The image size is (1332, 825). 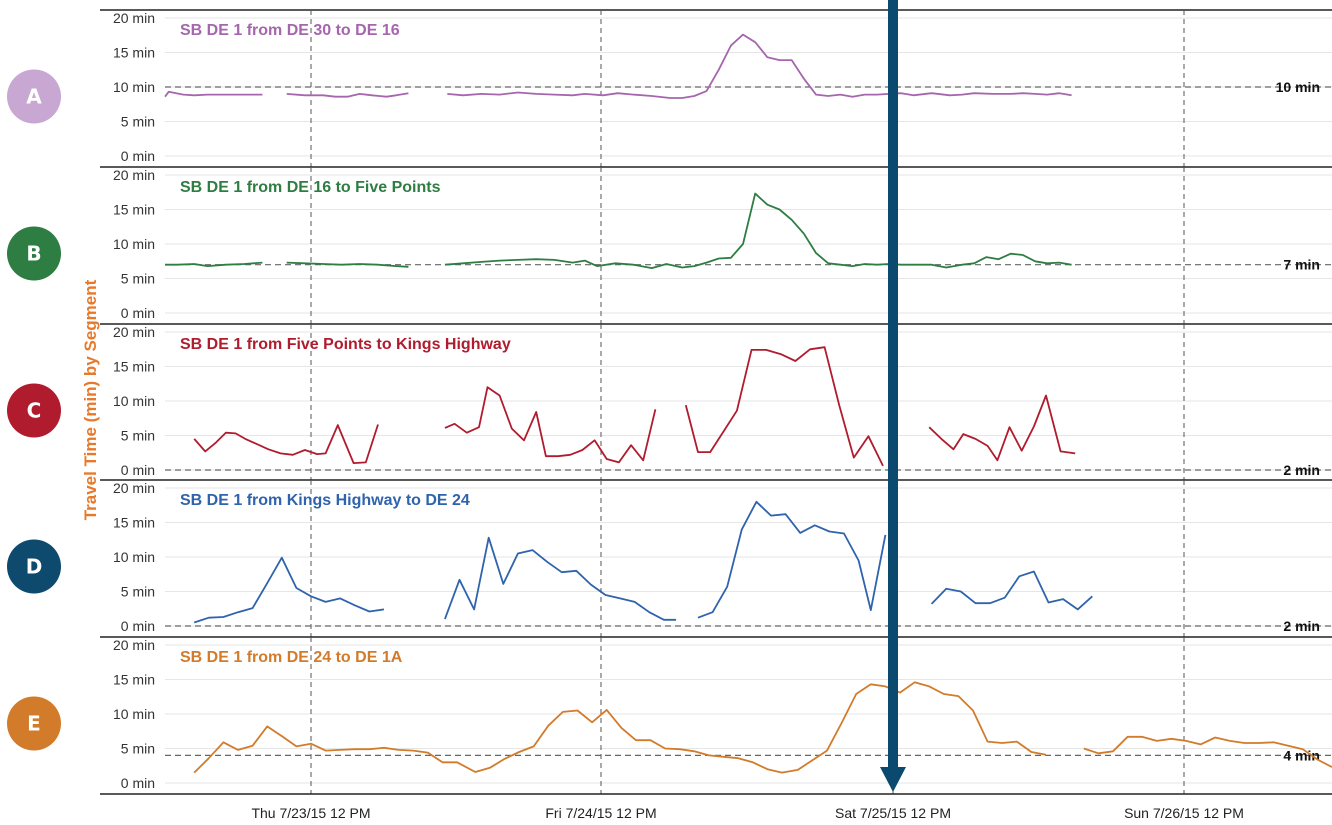 I want to click on y-axis-label: Travel Time (min) by Segment, so click(x=90, y=399).